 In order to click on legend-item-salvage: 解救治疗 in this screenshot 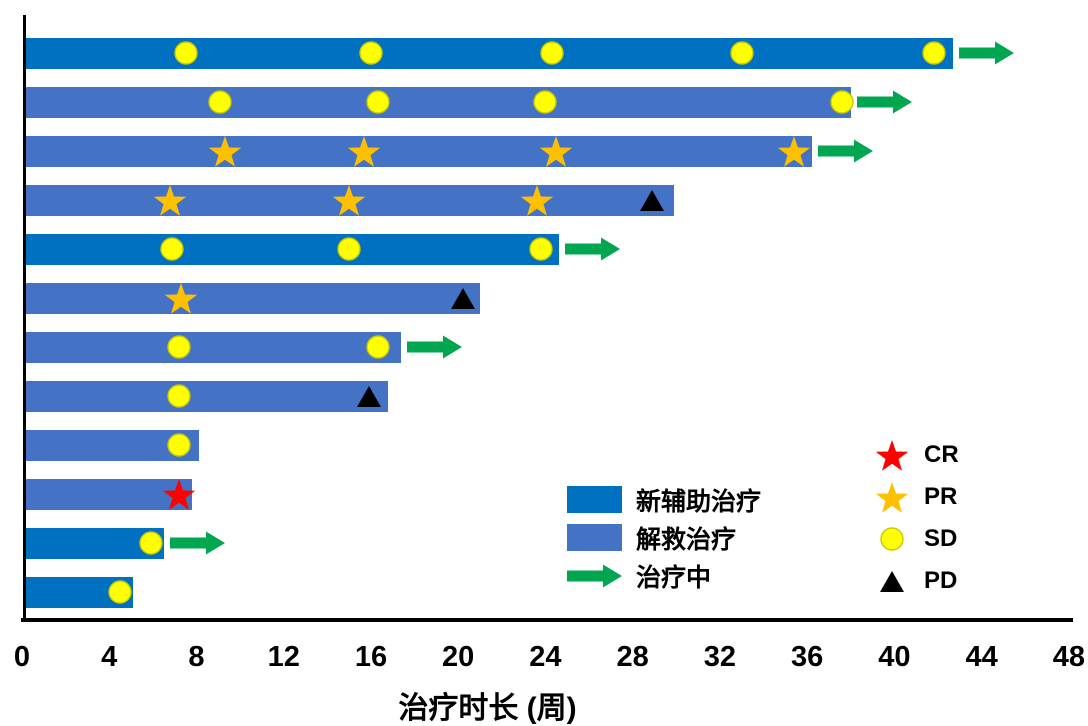, I will do `click(664, 539)`.